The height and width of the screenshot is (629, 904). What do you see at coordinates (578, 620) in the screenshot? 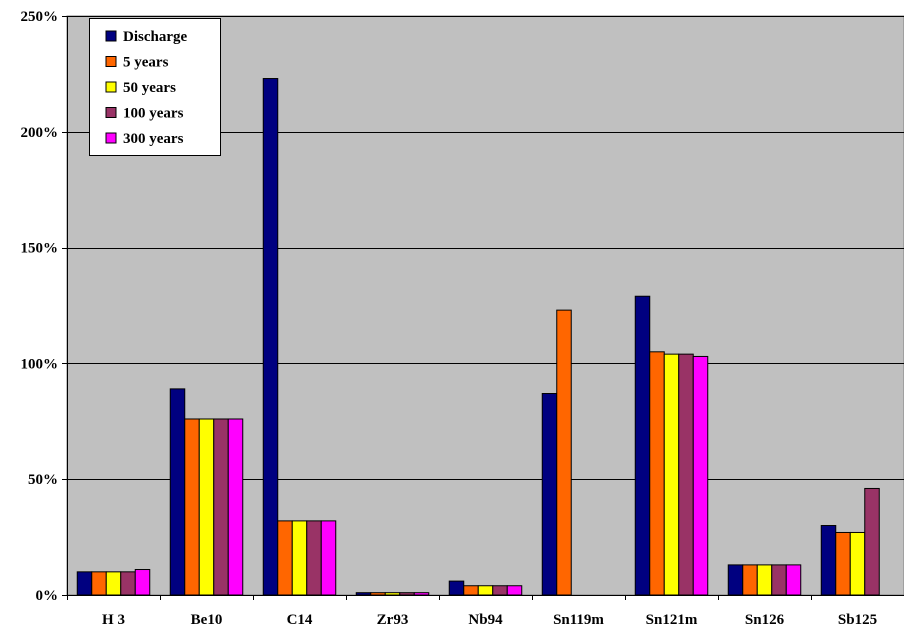
I see `x-tick-label: Sn119m` at bounding box center [578, 620].